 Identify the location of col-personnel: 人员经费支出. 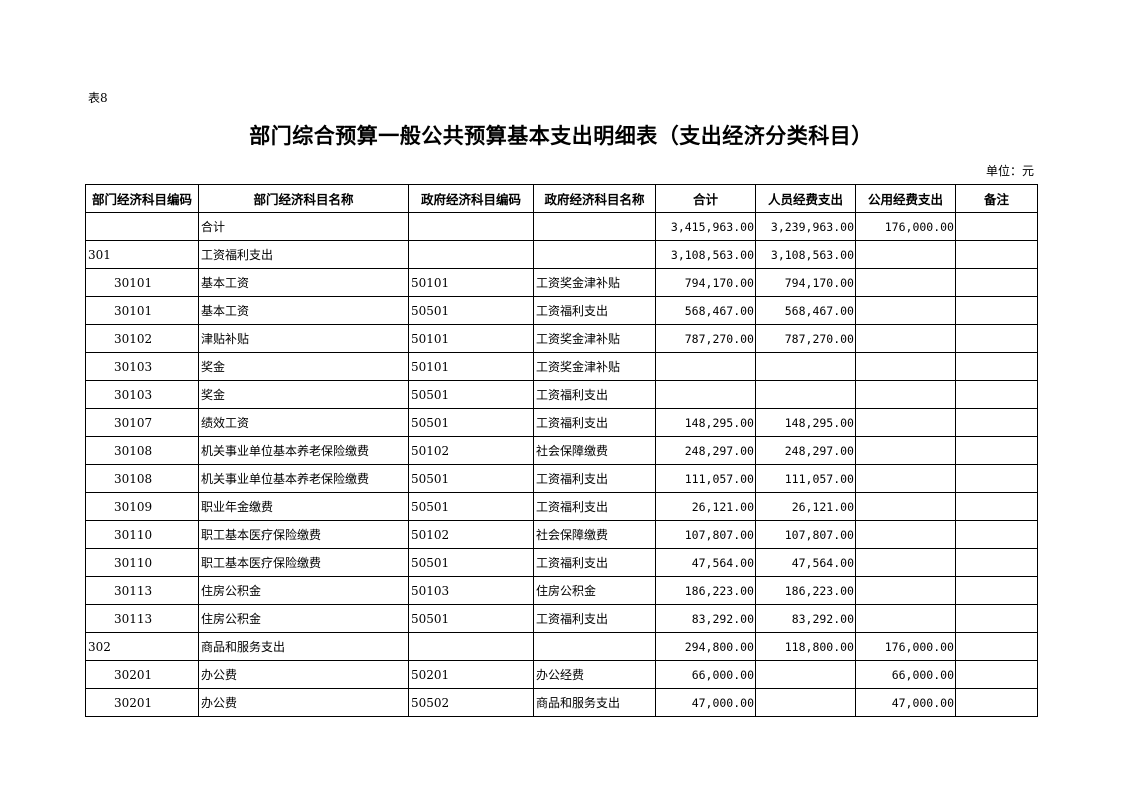
(805, 198).